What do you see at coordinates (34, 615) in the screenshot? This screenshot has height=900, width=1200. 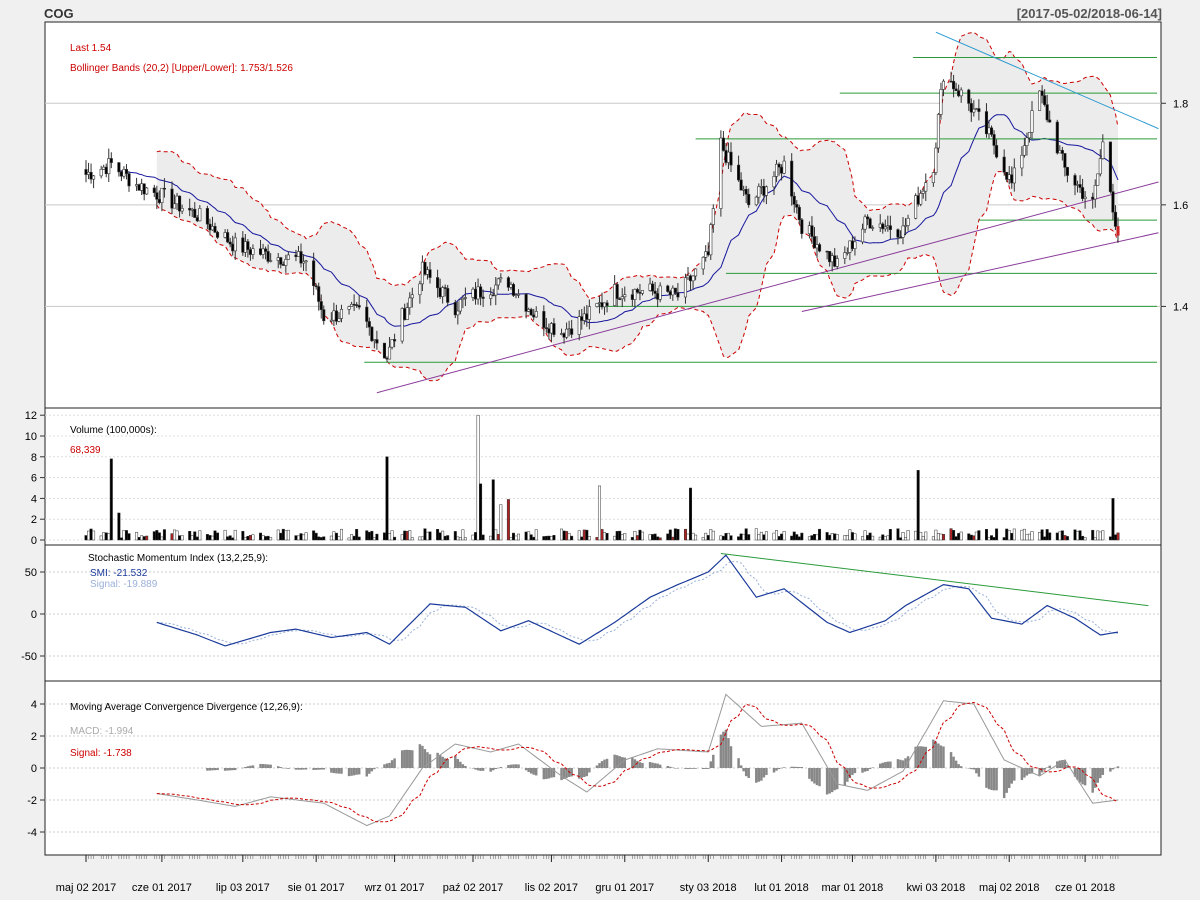 I see `smi-axis-label: 0` at bounding box center [34, 615].